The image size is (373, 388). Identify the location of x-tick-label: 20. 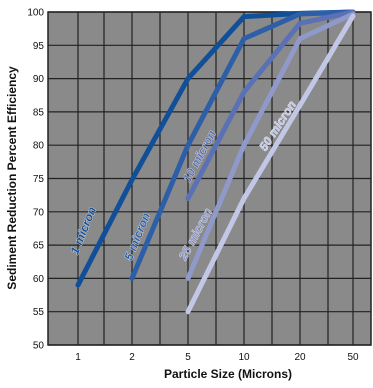
(300, 357).